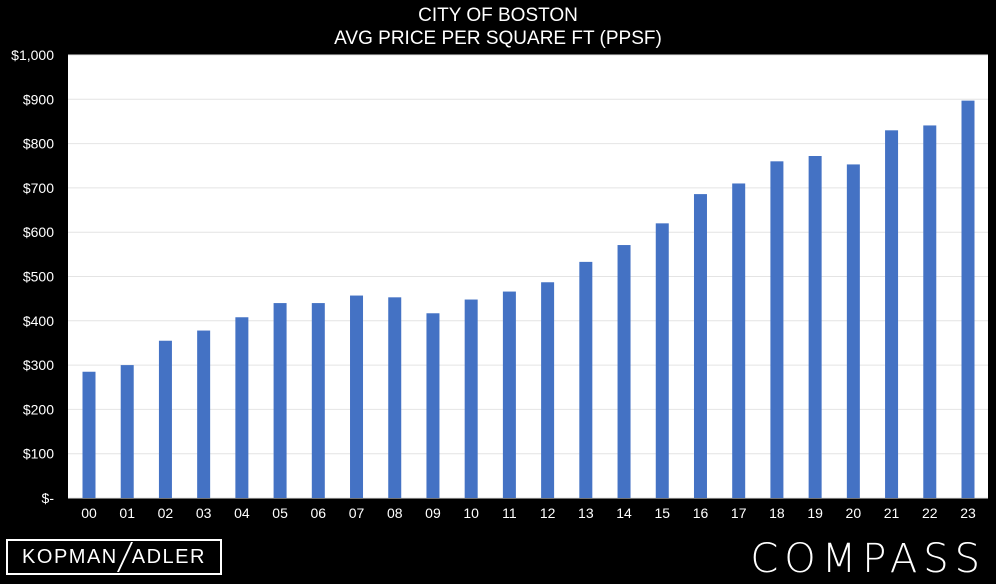 The height and width of the screenshot is (584, 996). What do you see at coordinates (509, 513) in the screenshot?
I see `x-tick-label-11: 11` at bounding box center [509, 513].